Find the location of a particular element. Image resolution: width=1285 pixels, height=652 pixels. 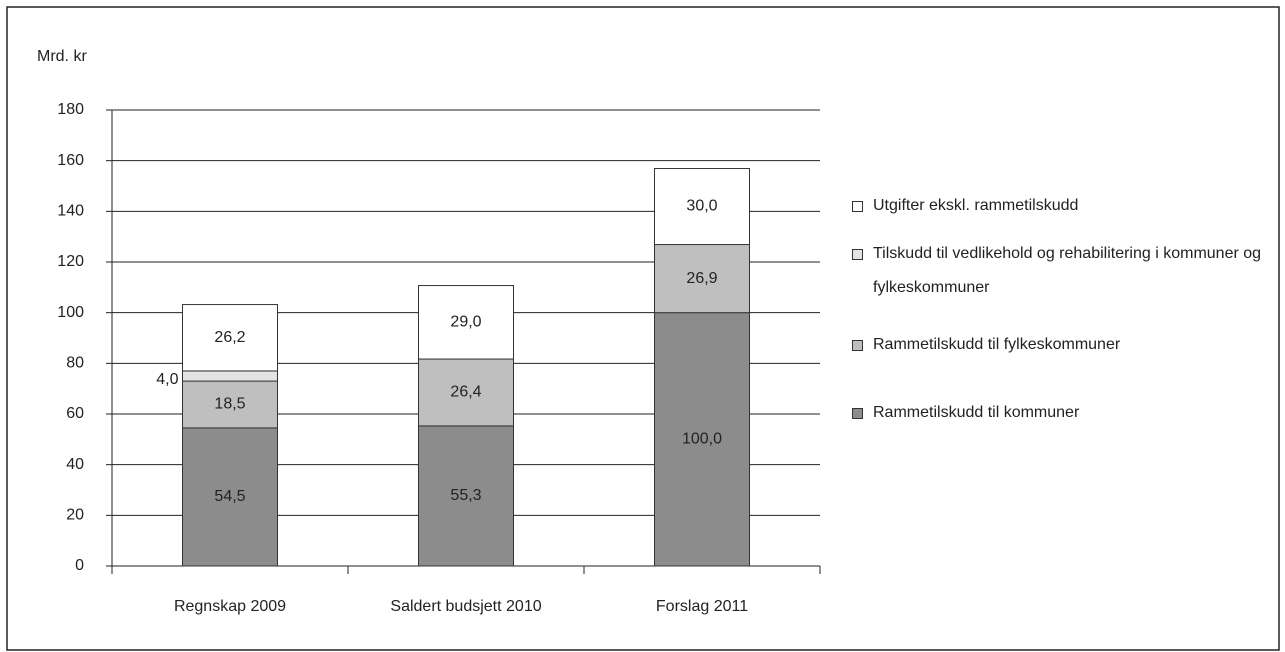

y-tick-label: 120 is located at coordinates (70, 261).